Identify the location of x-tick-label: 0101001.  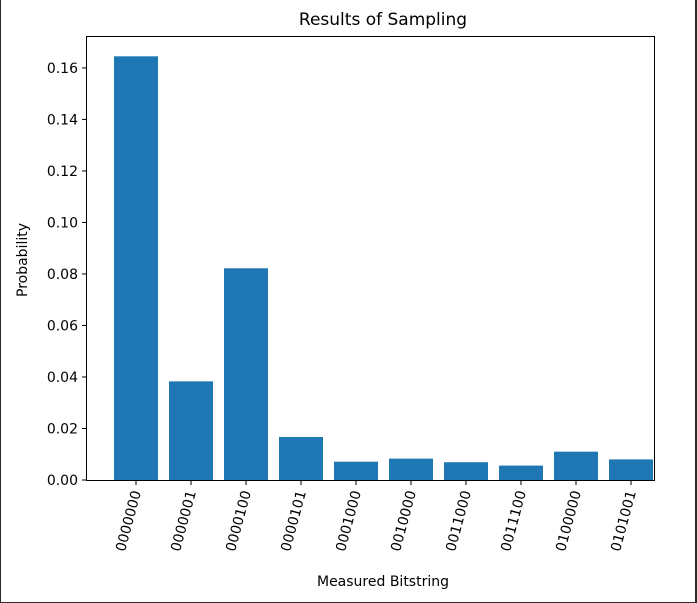
(624, 521).